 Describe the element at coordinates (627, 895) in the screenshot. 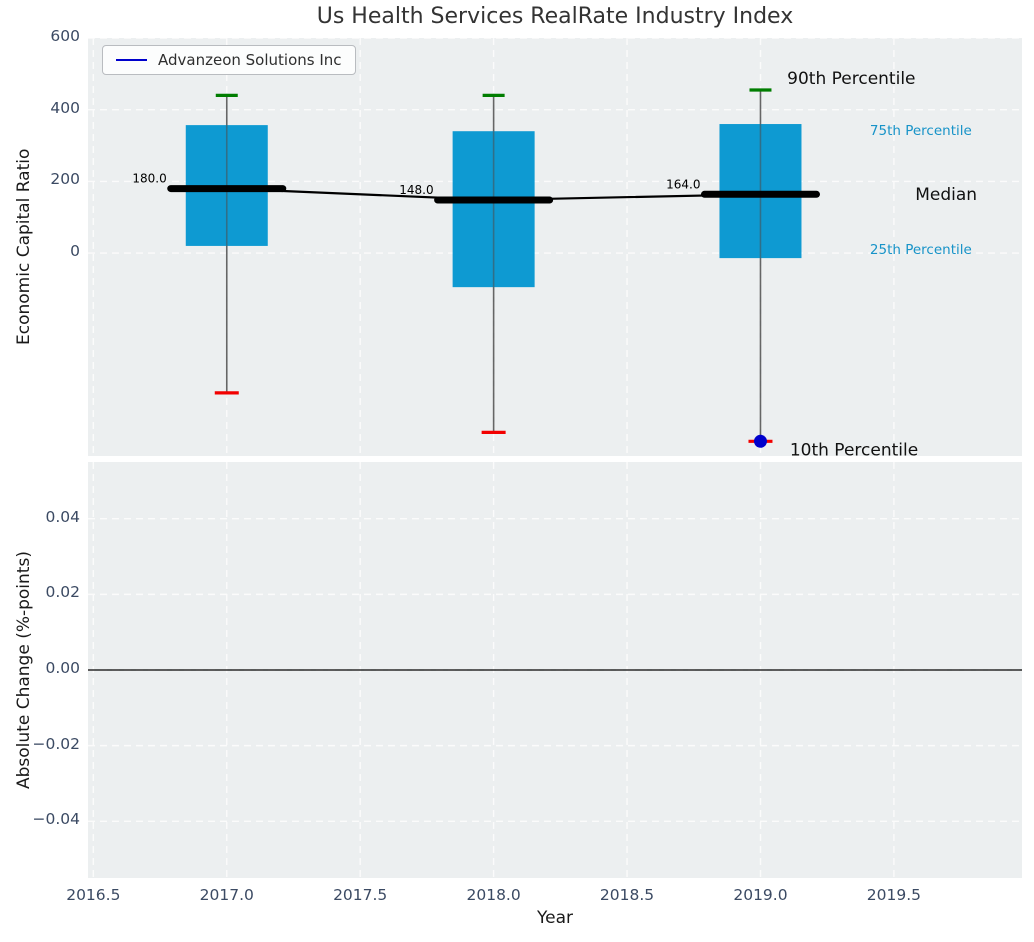

I see `x-tick-label: 2018.5` at that location.